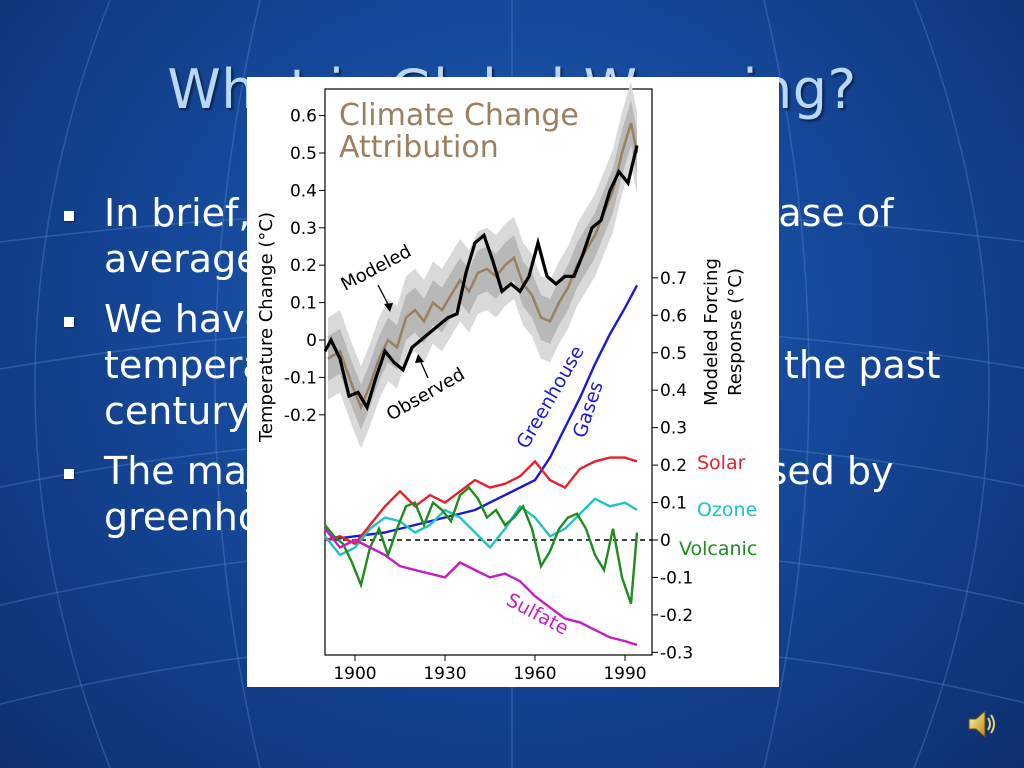 This screenshot has width=1024, height=768. I want to click on x-axis-tick-label: 1990, so click(624, 674).